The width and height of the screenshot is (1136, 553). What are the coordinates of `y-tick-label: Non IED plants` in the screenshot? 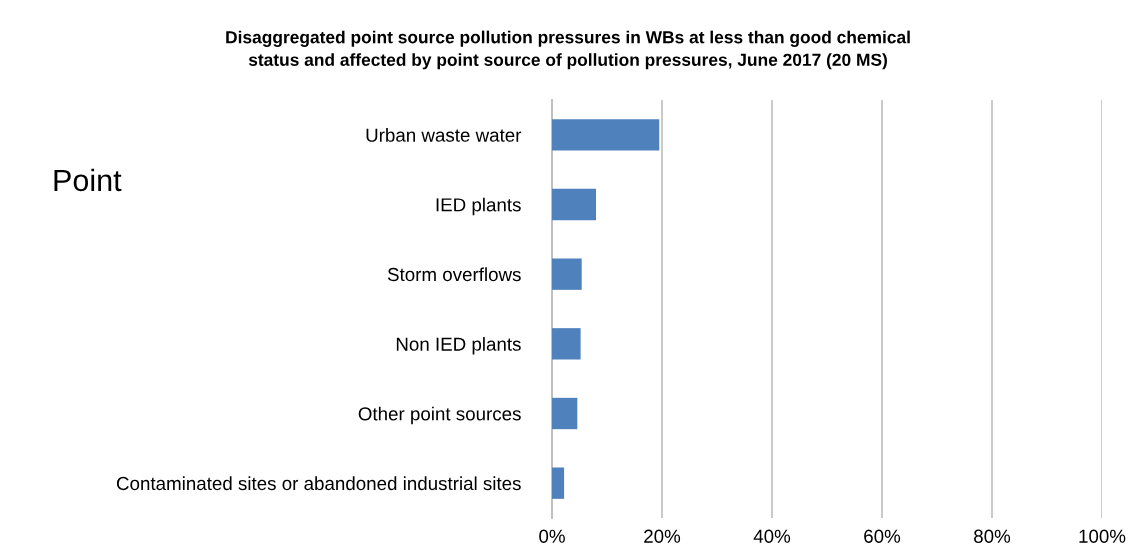 It's located at (458, 346).